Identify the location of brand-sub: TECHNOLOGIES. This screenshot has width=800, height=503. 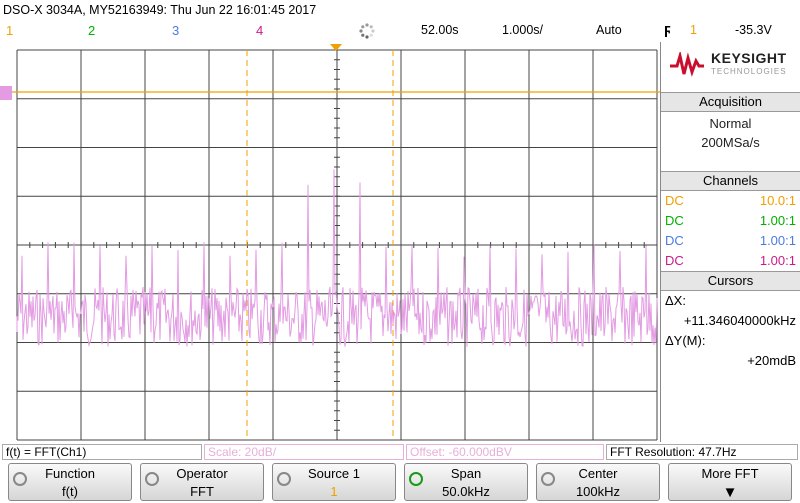
(749, 71).